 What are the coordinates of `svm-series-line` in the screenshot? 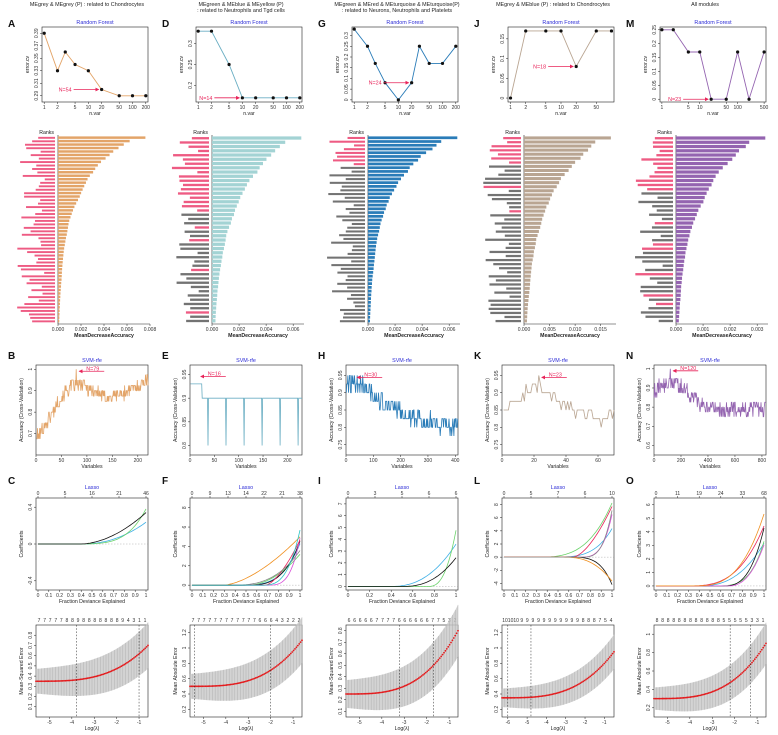 It's located at (709, 393).